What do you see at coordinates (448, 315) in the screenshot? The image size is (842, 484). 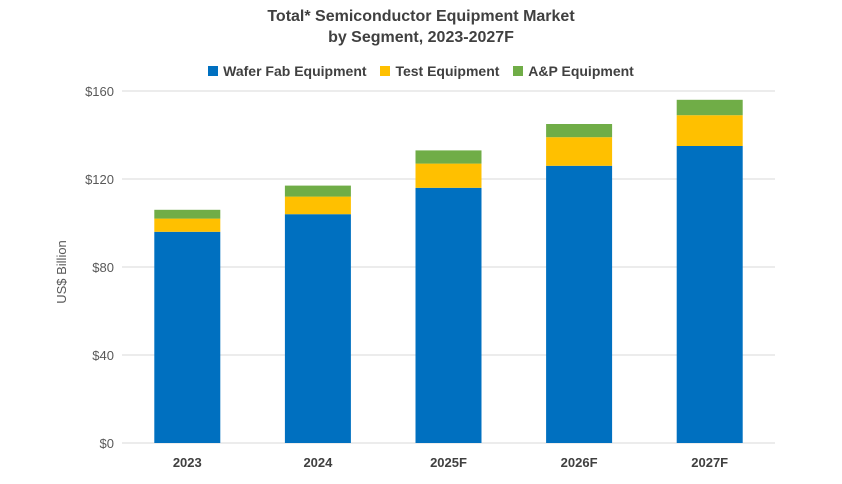 I see `bar-segment-wafer-fab-equipment-2025f` at bounding box center [448, 315].